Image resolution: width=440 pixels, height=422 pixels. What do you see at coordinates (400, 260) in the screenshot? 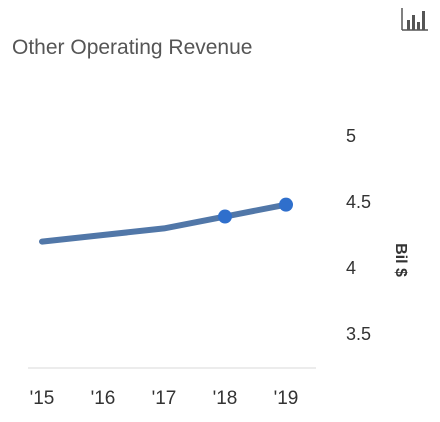
I see `y-axis-unit-label: Bil $` at bounding box center [400, 260].